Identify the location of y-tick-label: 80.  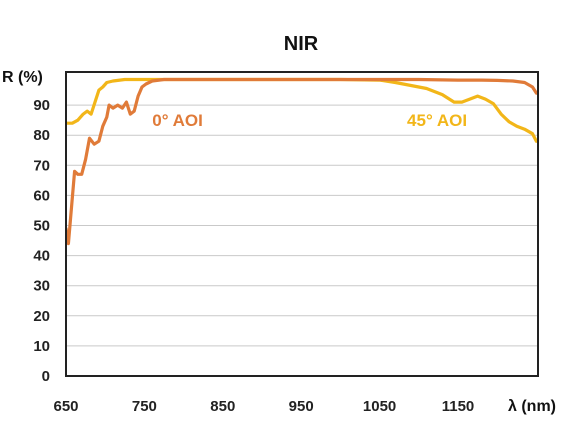
(41, 135).